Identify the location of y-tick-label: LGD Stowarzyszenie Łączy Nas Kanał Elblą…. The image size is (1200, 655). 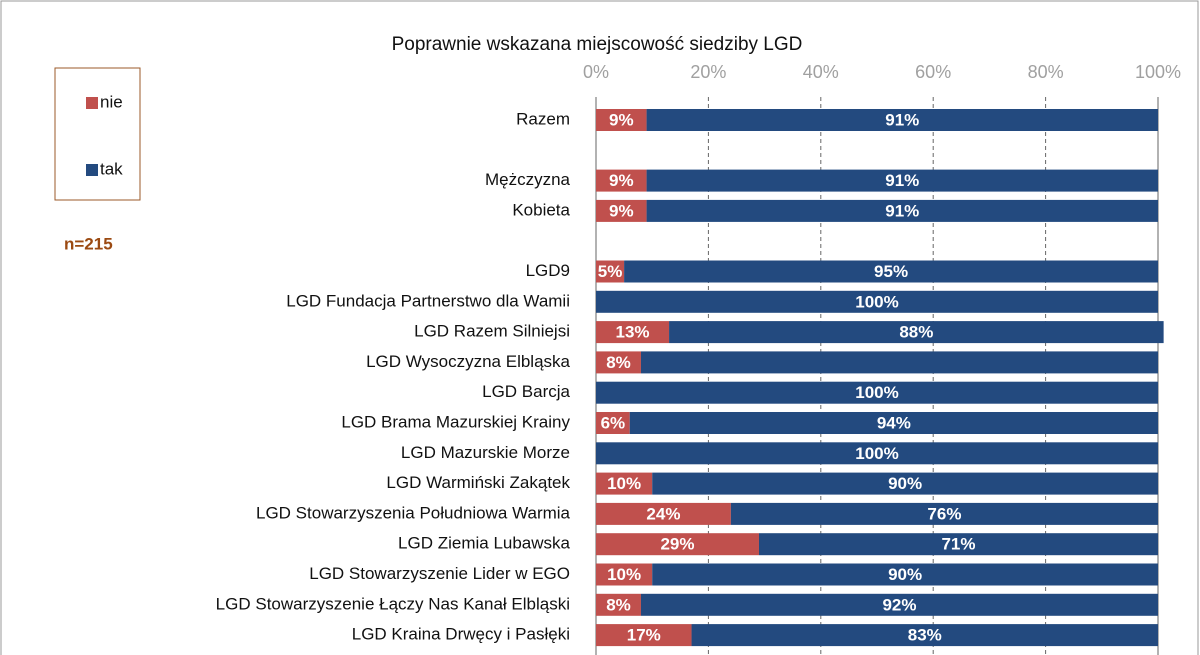
(393, 603).